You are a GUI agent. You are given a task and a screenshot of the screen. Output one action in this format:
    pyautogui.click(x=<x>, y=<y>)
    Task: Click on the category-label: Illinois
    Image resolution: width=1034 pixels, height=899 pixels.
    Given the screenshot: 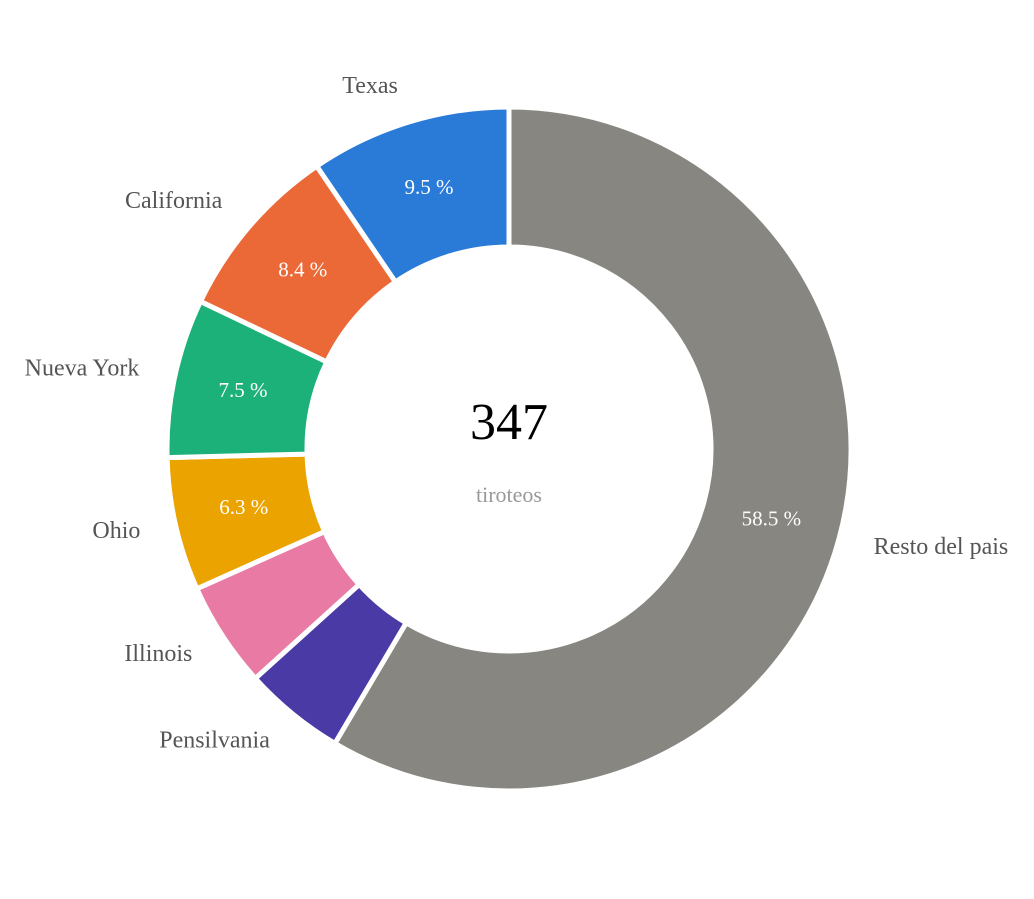 What is the action you would take?
    pyautogui.click(x=158, y=654)
    